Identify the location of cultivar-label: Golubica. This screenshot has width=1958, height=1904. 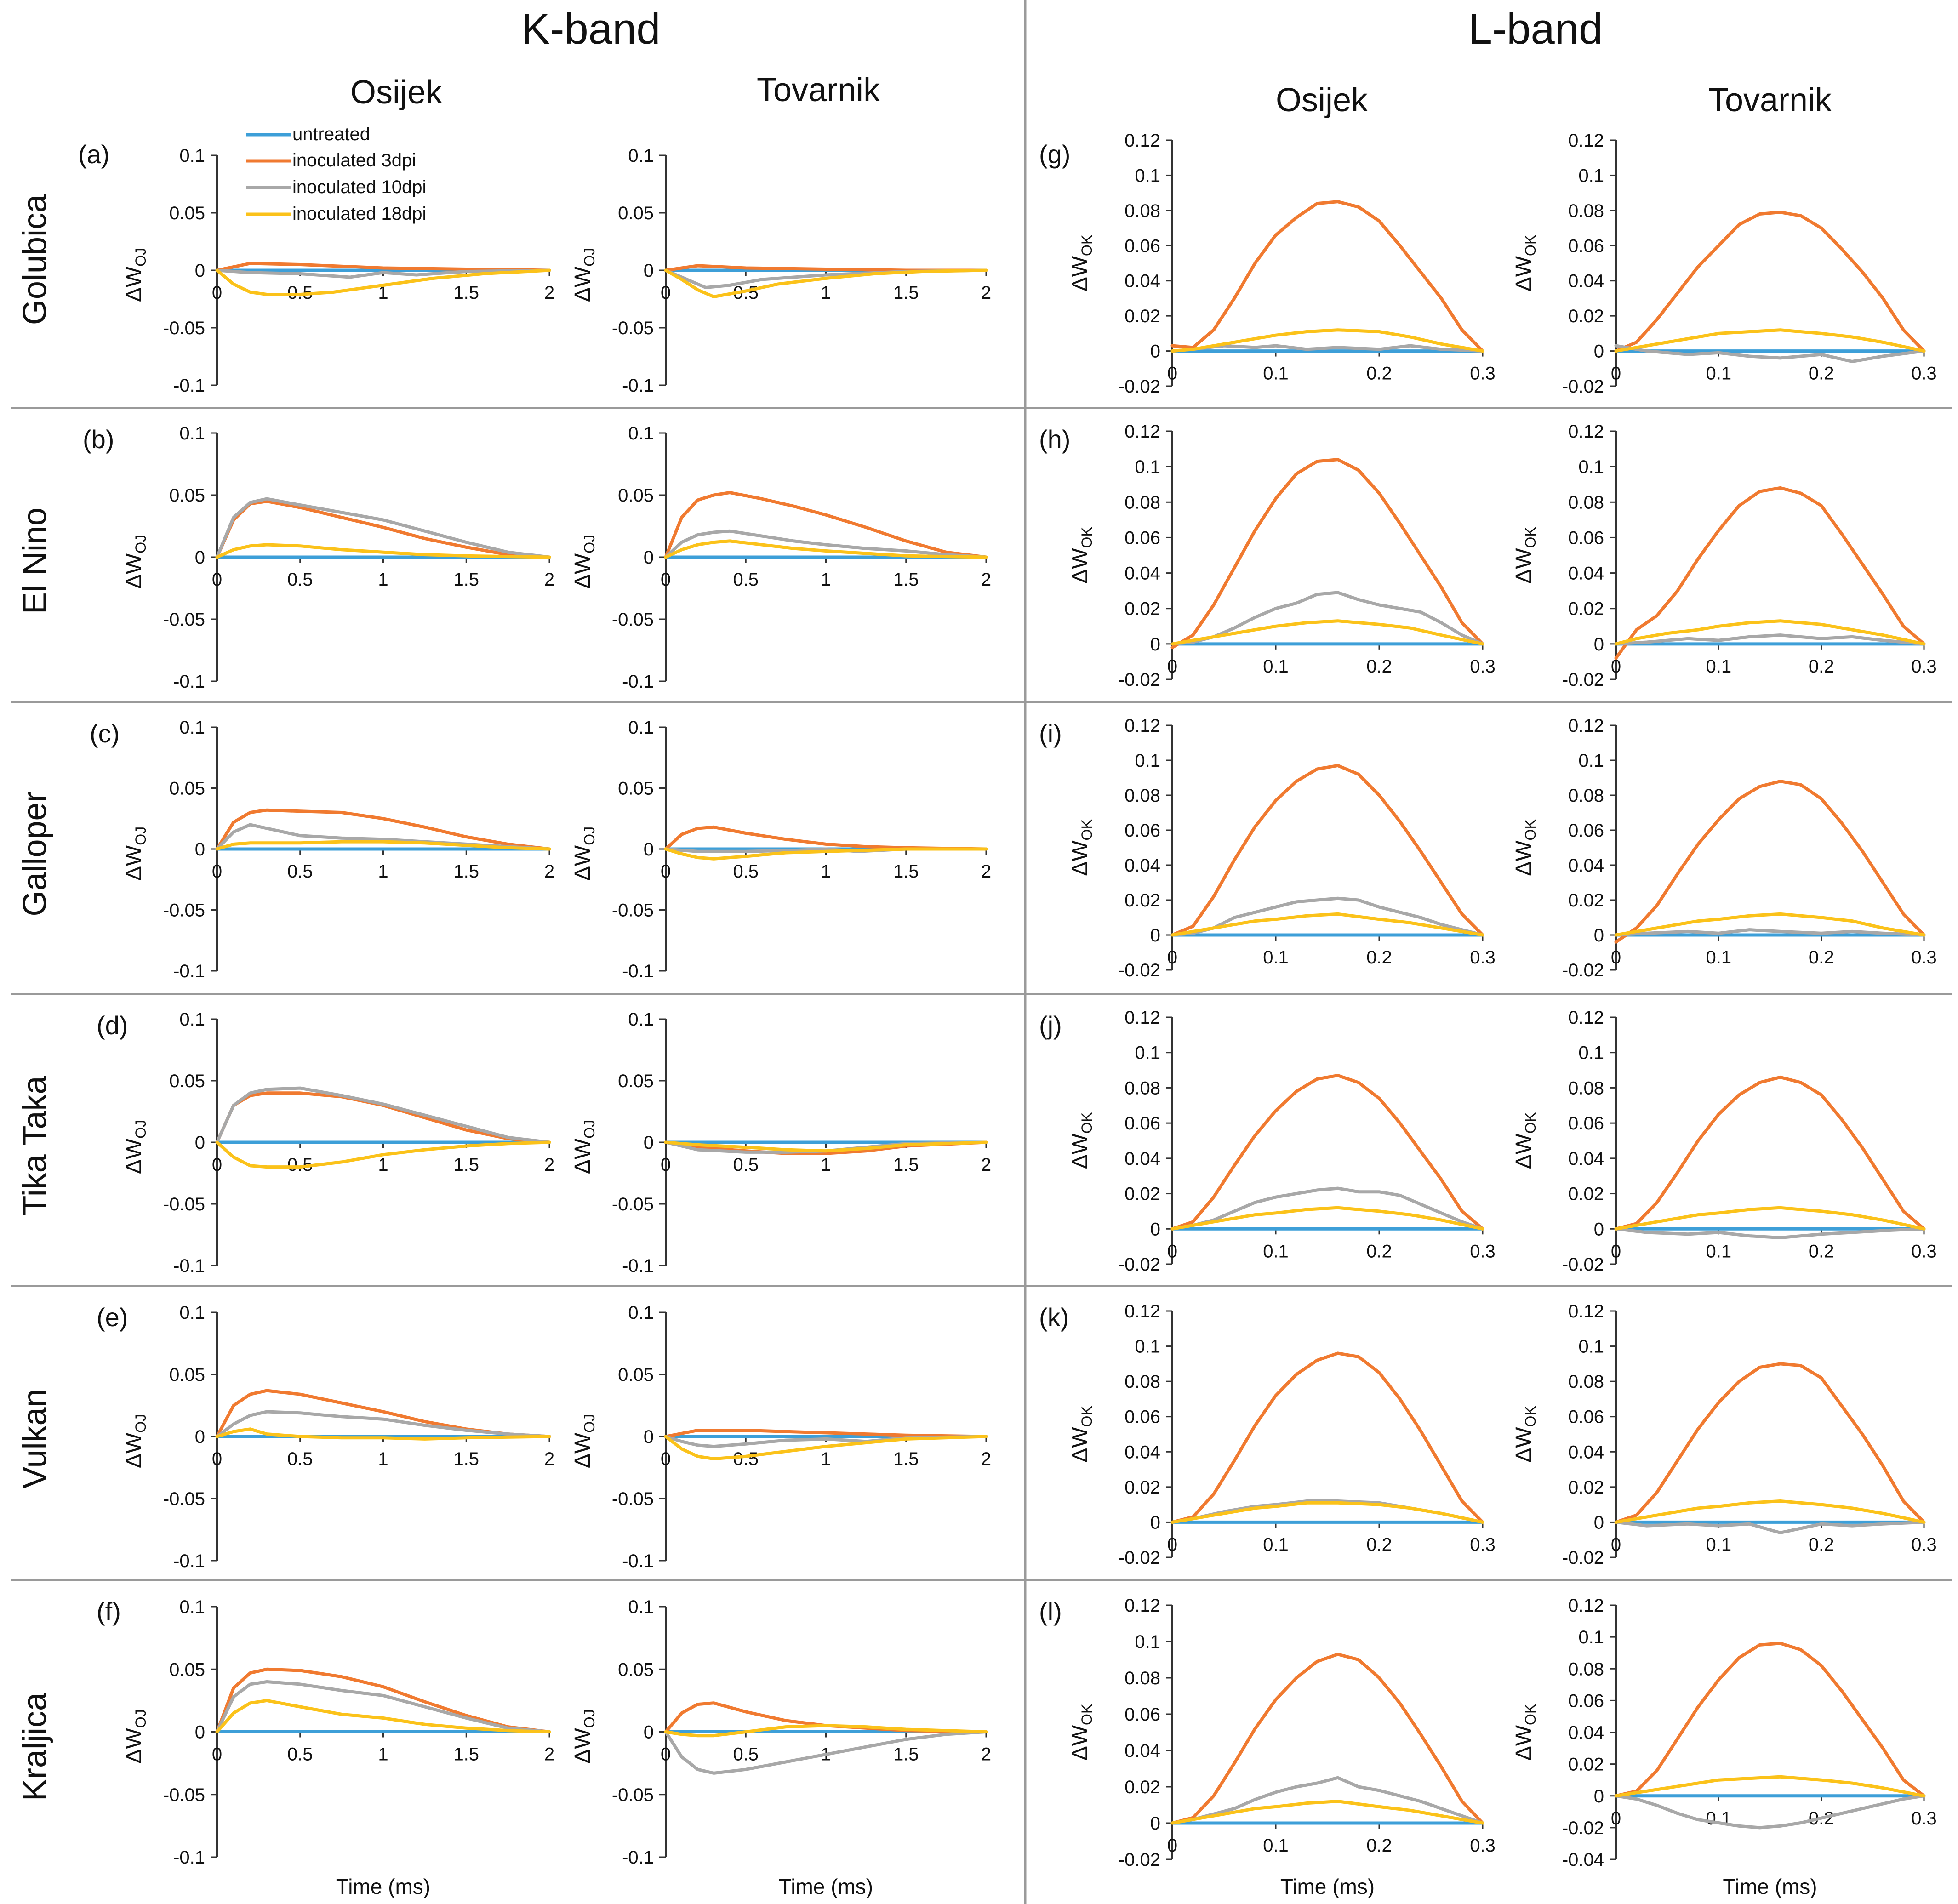
(35, 259).